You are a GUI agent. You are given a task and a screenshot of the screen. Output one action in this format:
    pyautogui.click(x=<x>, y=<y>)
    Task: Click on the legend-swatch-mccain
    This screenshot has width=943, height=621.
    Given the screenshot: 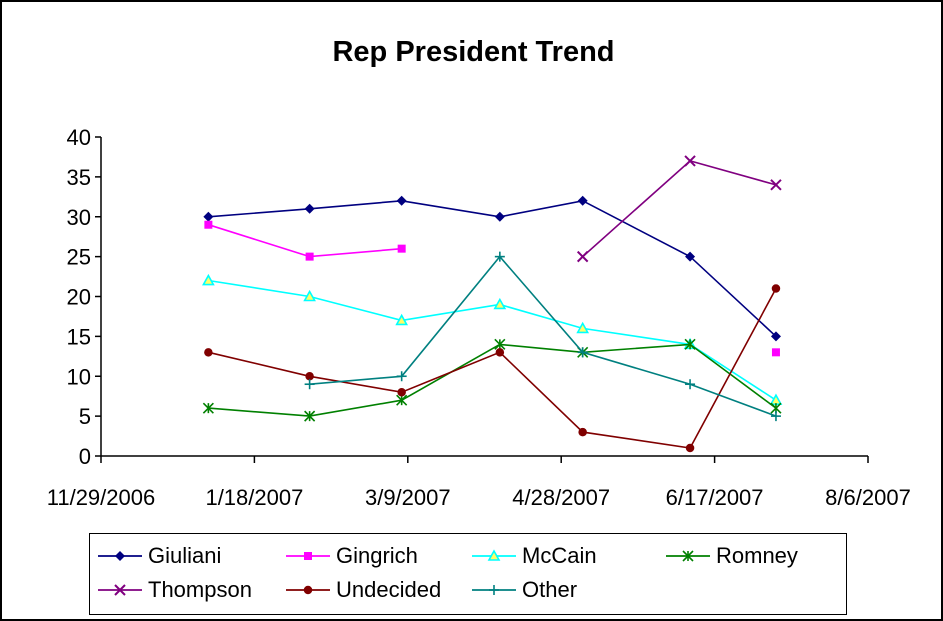 What is the action you would take?
    pyautogui.click(x=494, y=555)
    